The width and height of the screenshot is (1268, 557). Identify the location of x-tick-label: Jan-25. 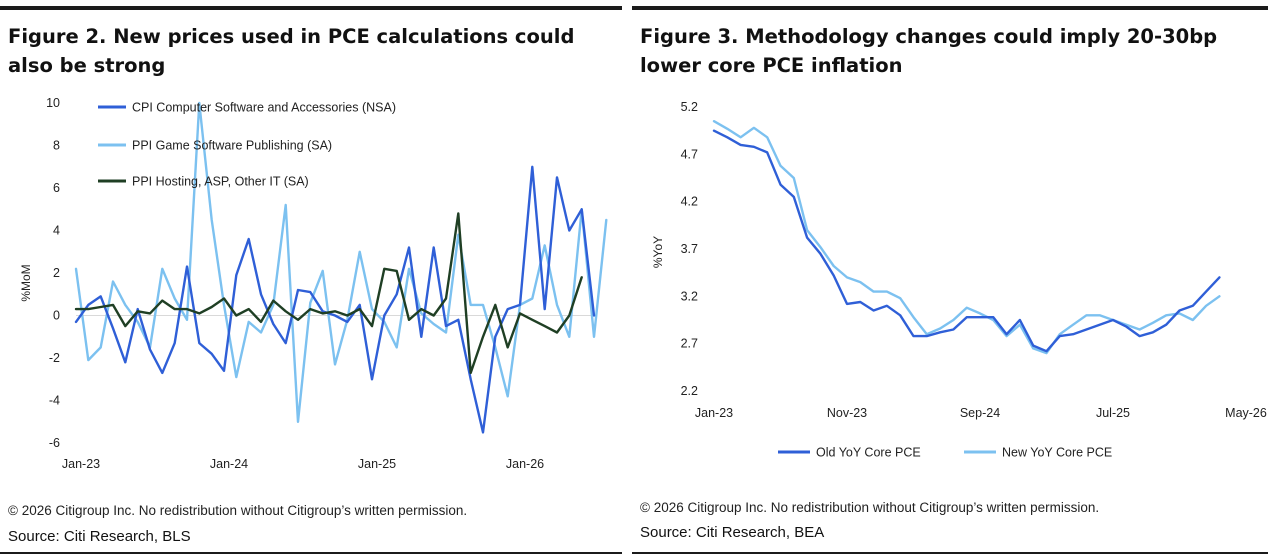
(377, 464).